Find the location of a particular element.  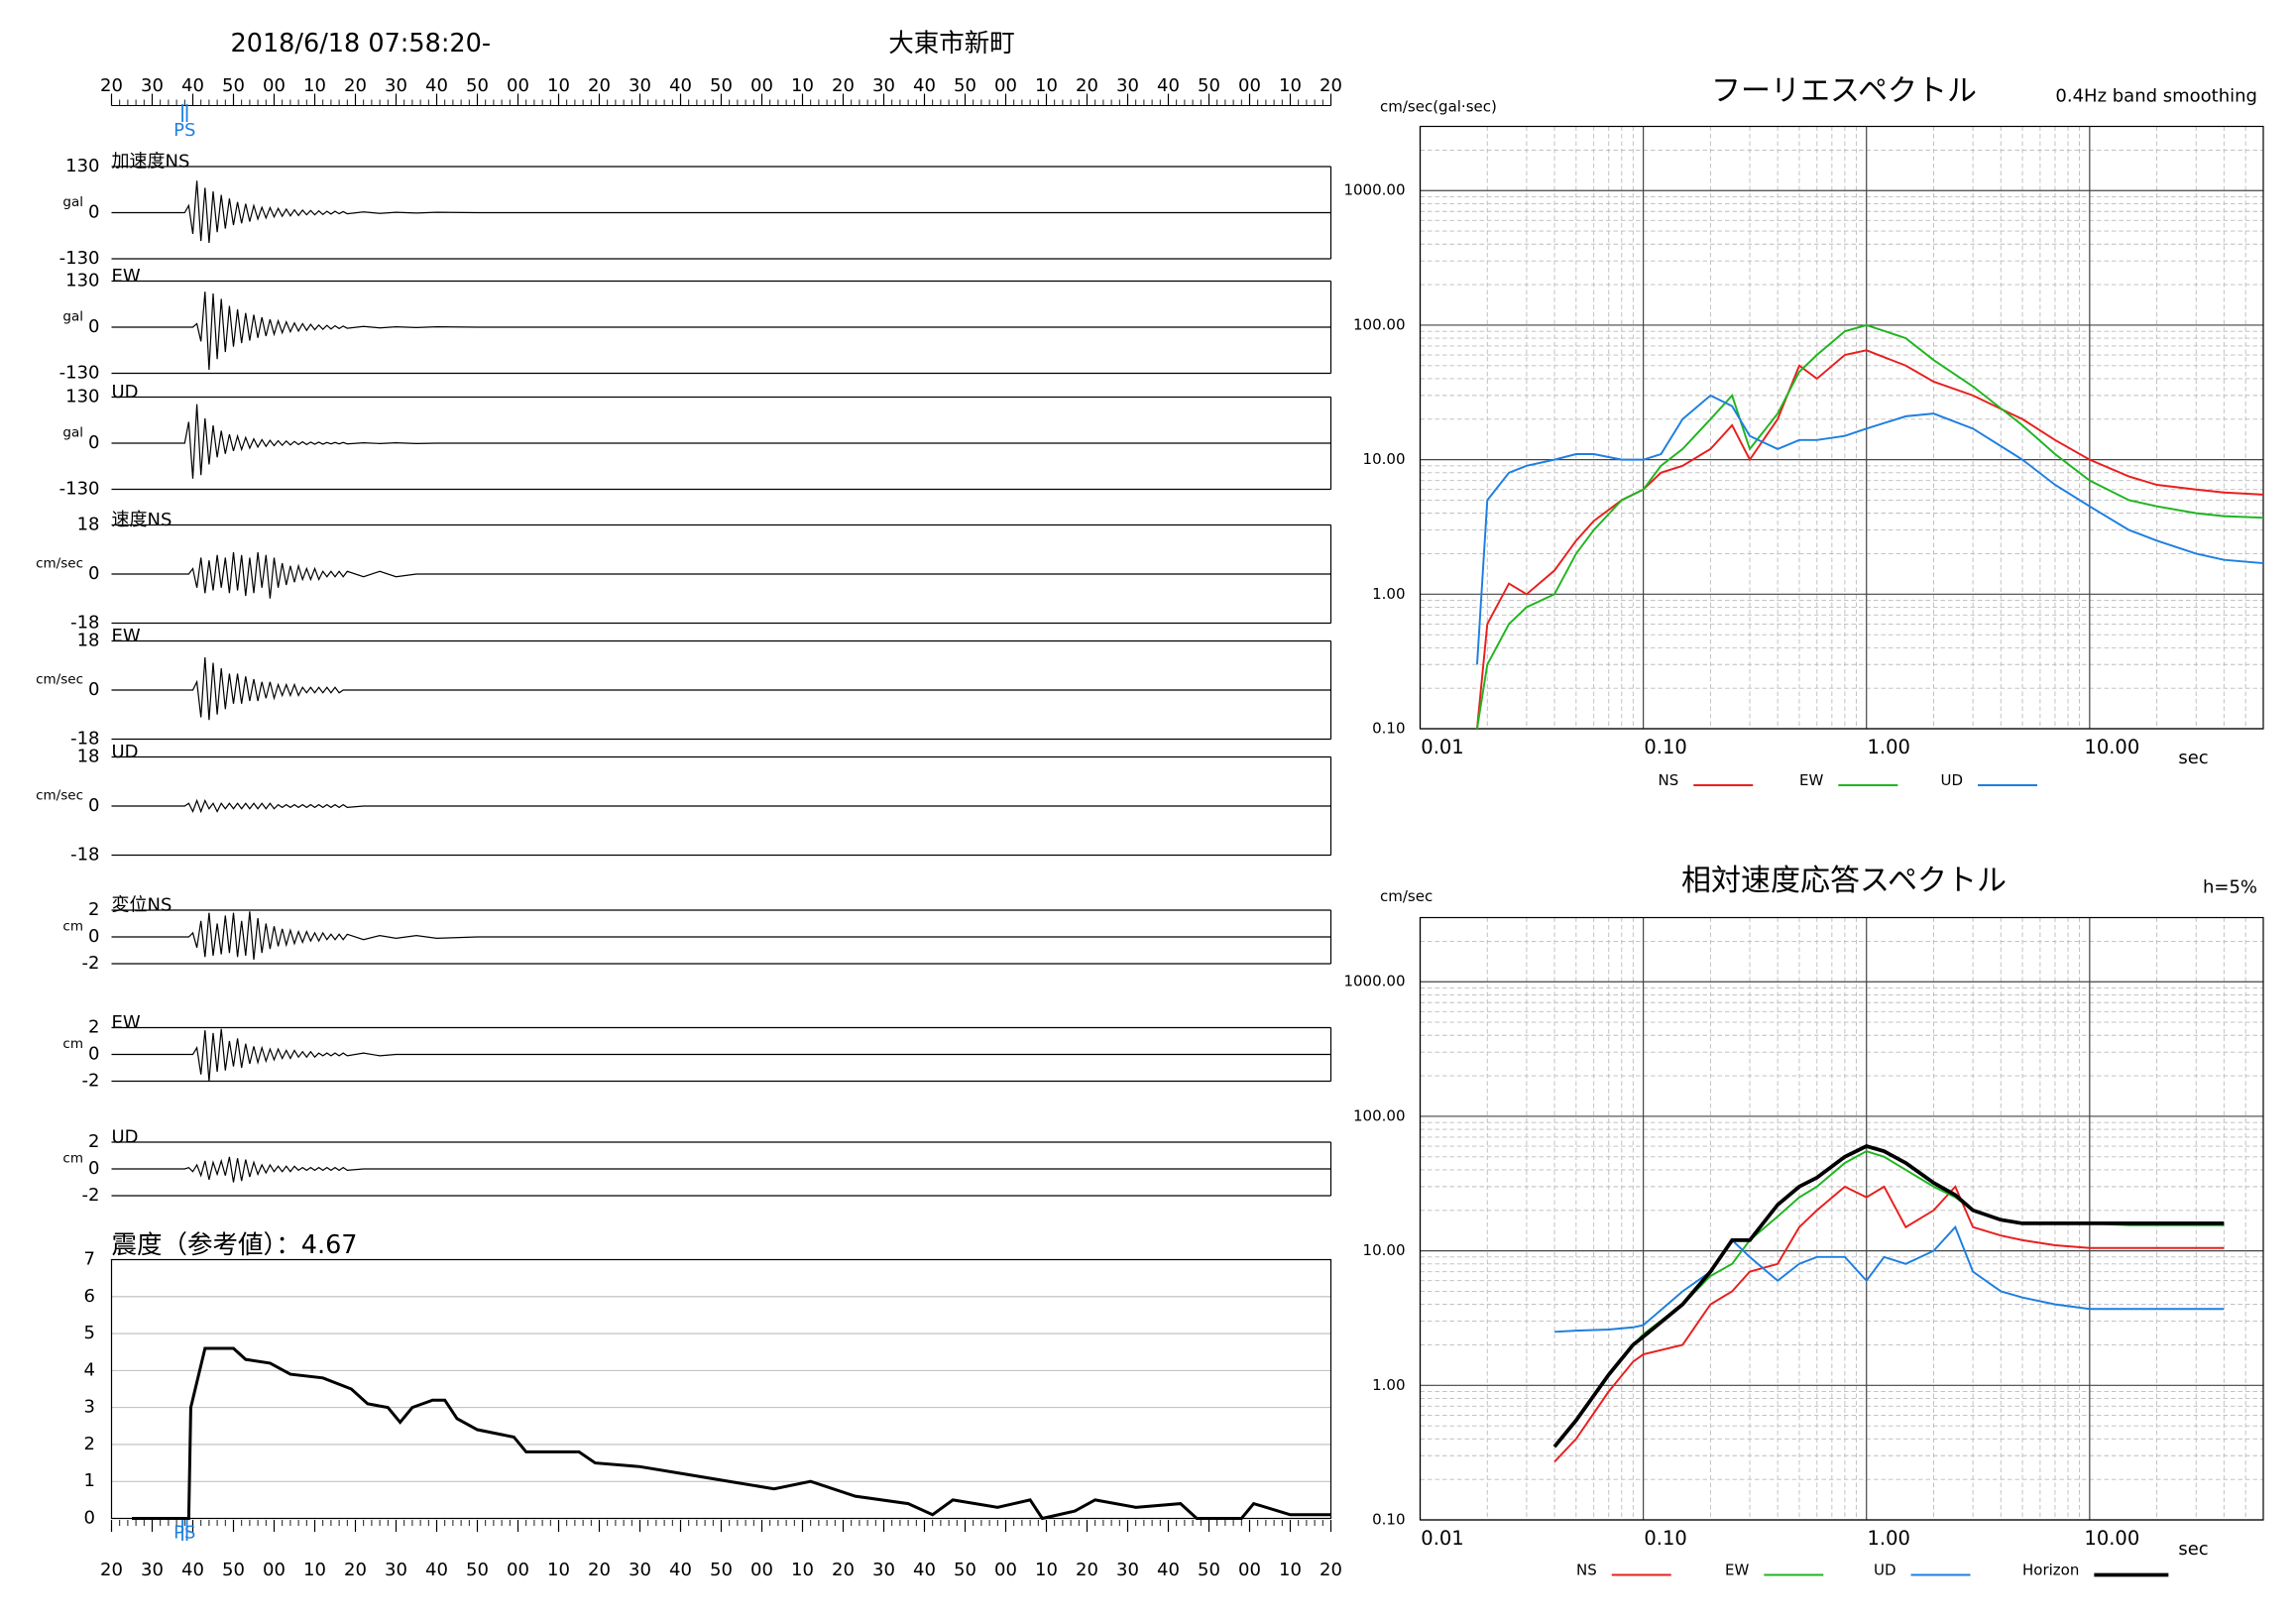

chart-title: 震度（参考値）：4.67 is located at coordinates (235, 1245).